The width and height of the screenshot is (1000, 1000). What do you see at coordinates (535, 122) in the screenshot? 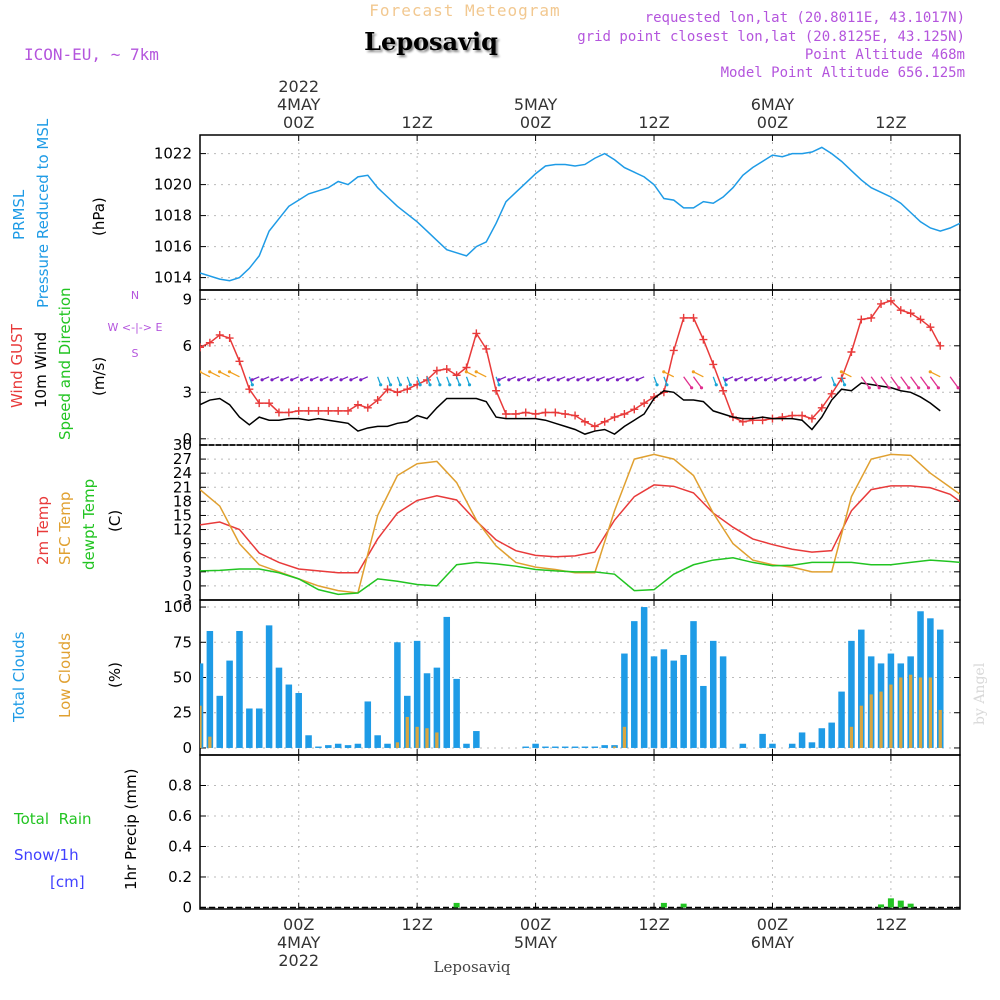
I see `top-tick-label: 00Z` at bounding box center [535, 122].